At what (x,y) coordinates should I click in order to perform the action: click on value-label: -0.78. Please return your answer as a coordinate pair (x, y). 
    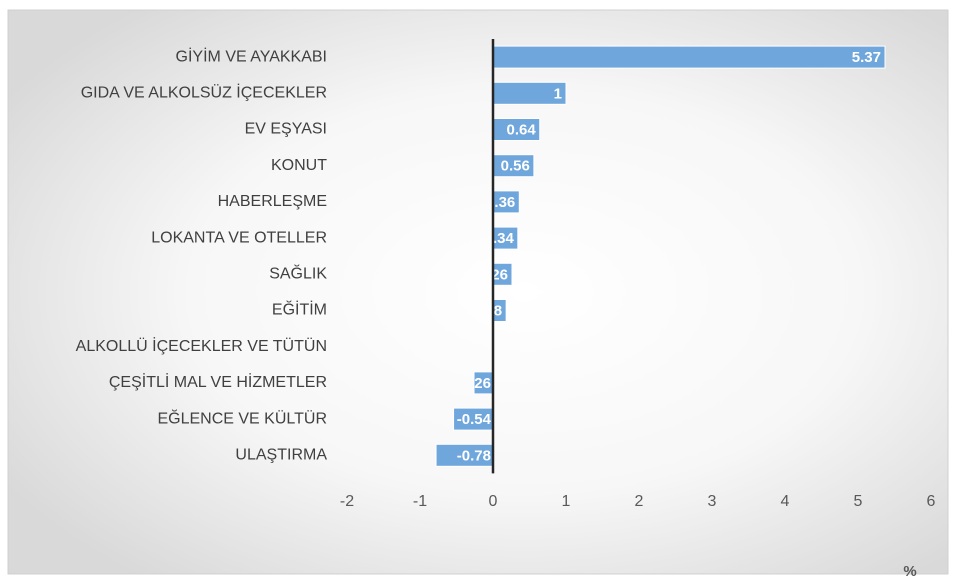
    Looking at the image, I should click on (474, 455).